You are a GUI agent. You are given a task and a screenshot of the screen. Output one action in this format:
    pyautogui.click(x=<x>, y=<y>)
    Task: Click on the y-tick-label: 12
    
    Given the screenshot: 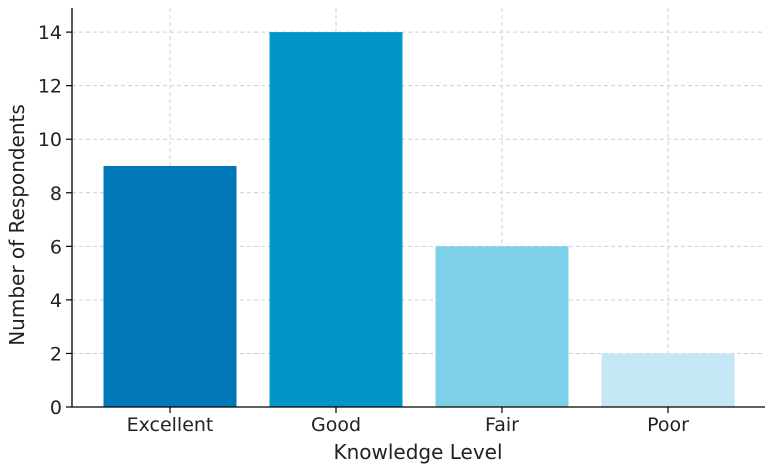 What is the action you would take?
    pyautogui.click(x=50, y=87)
    